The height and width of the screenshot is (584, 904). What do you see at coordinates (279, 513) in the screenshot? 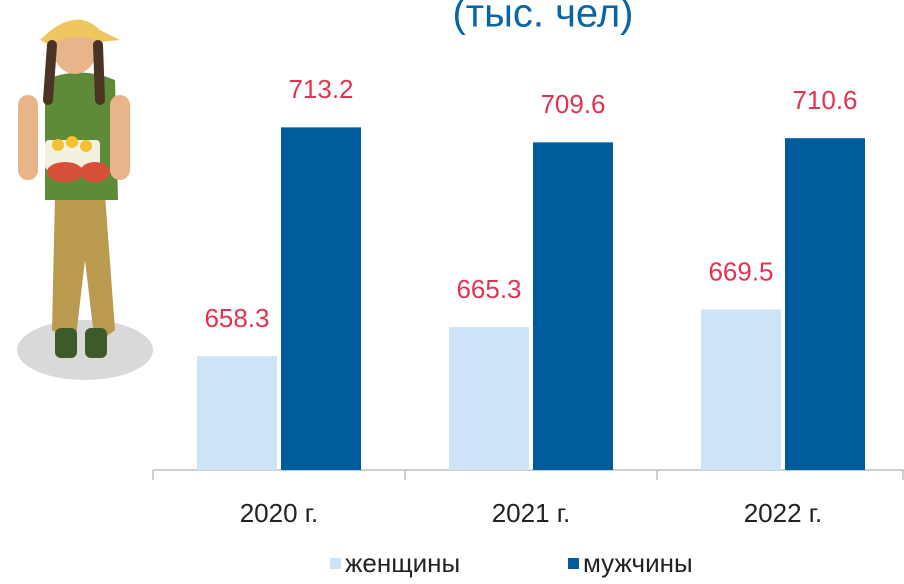
I see `x-tick-label: 2020 г.` at bounding box center [279, 513].